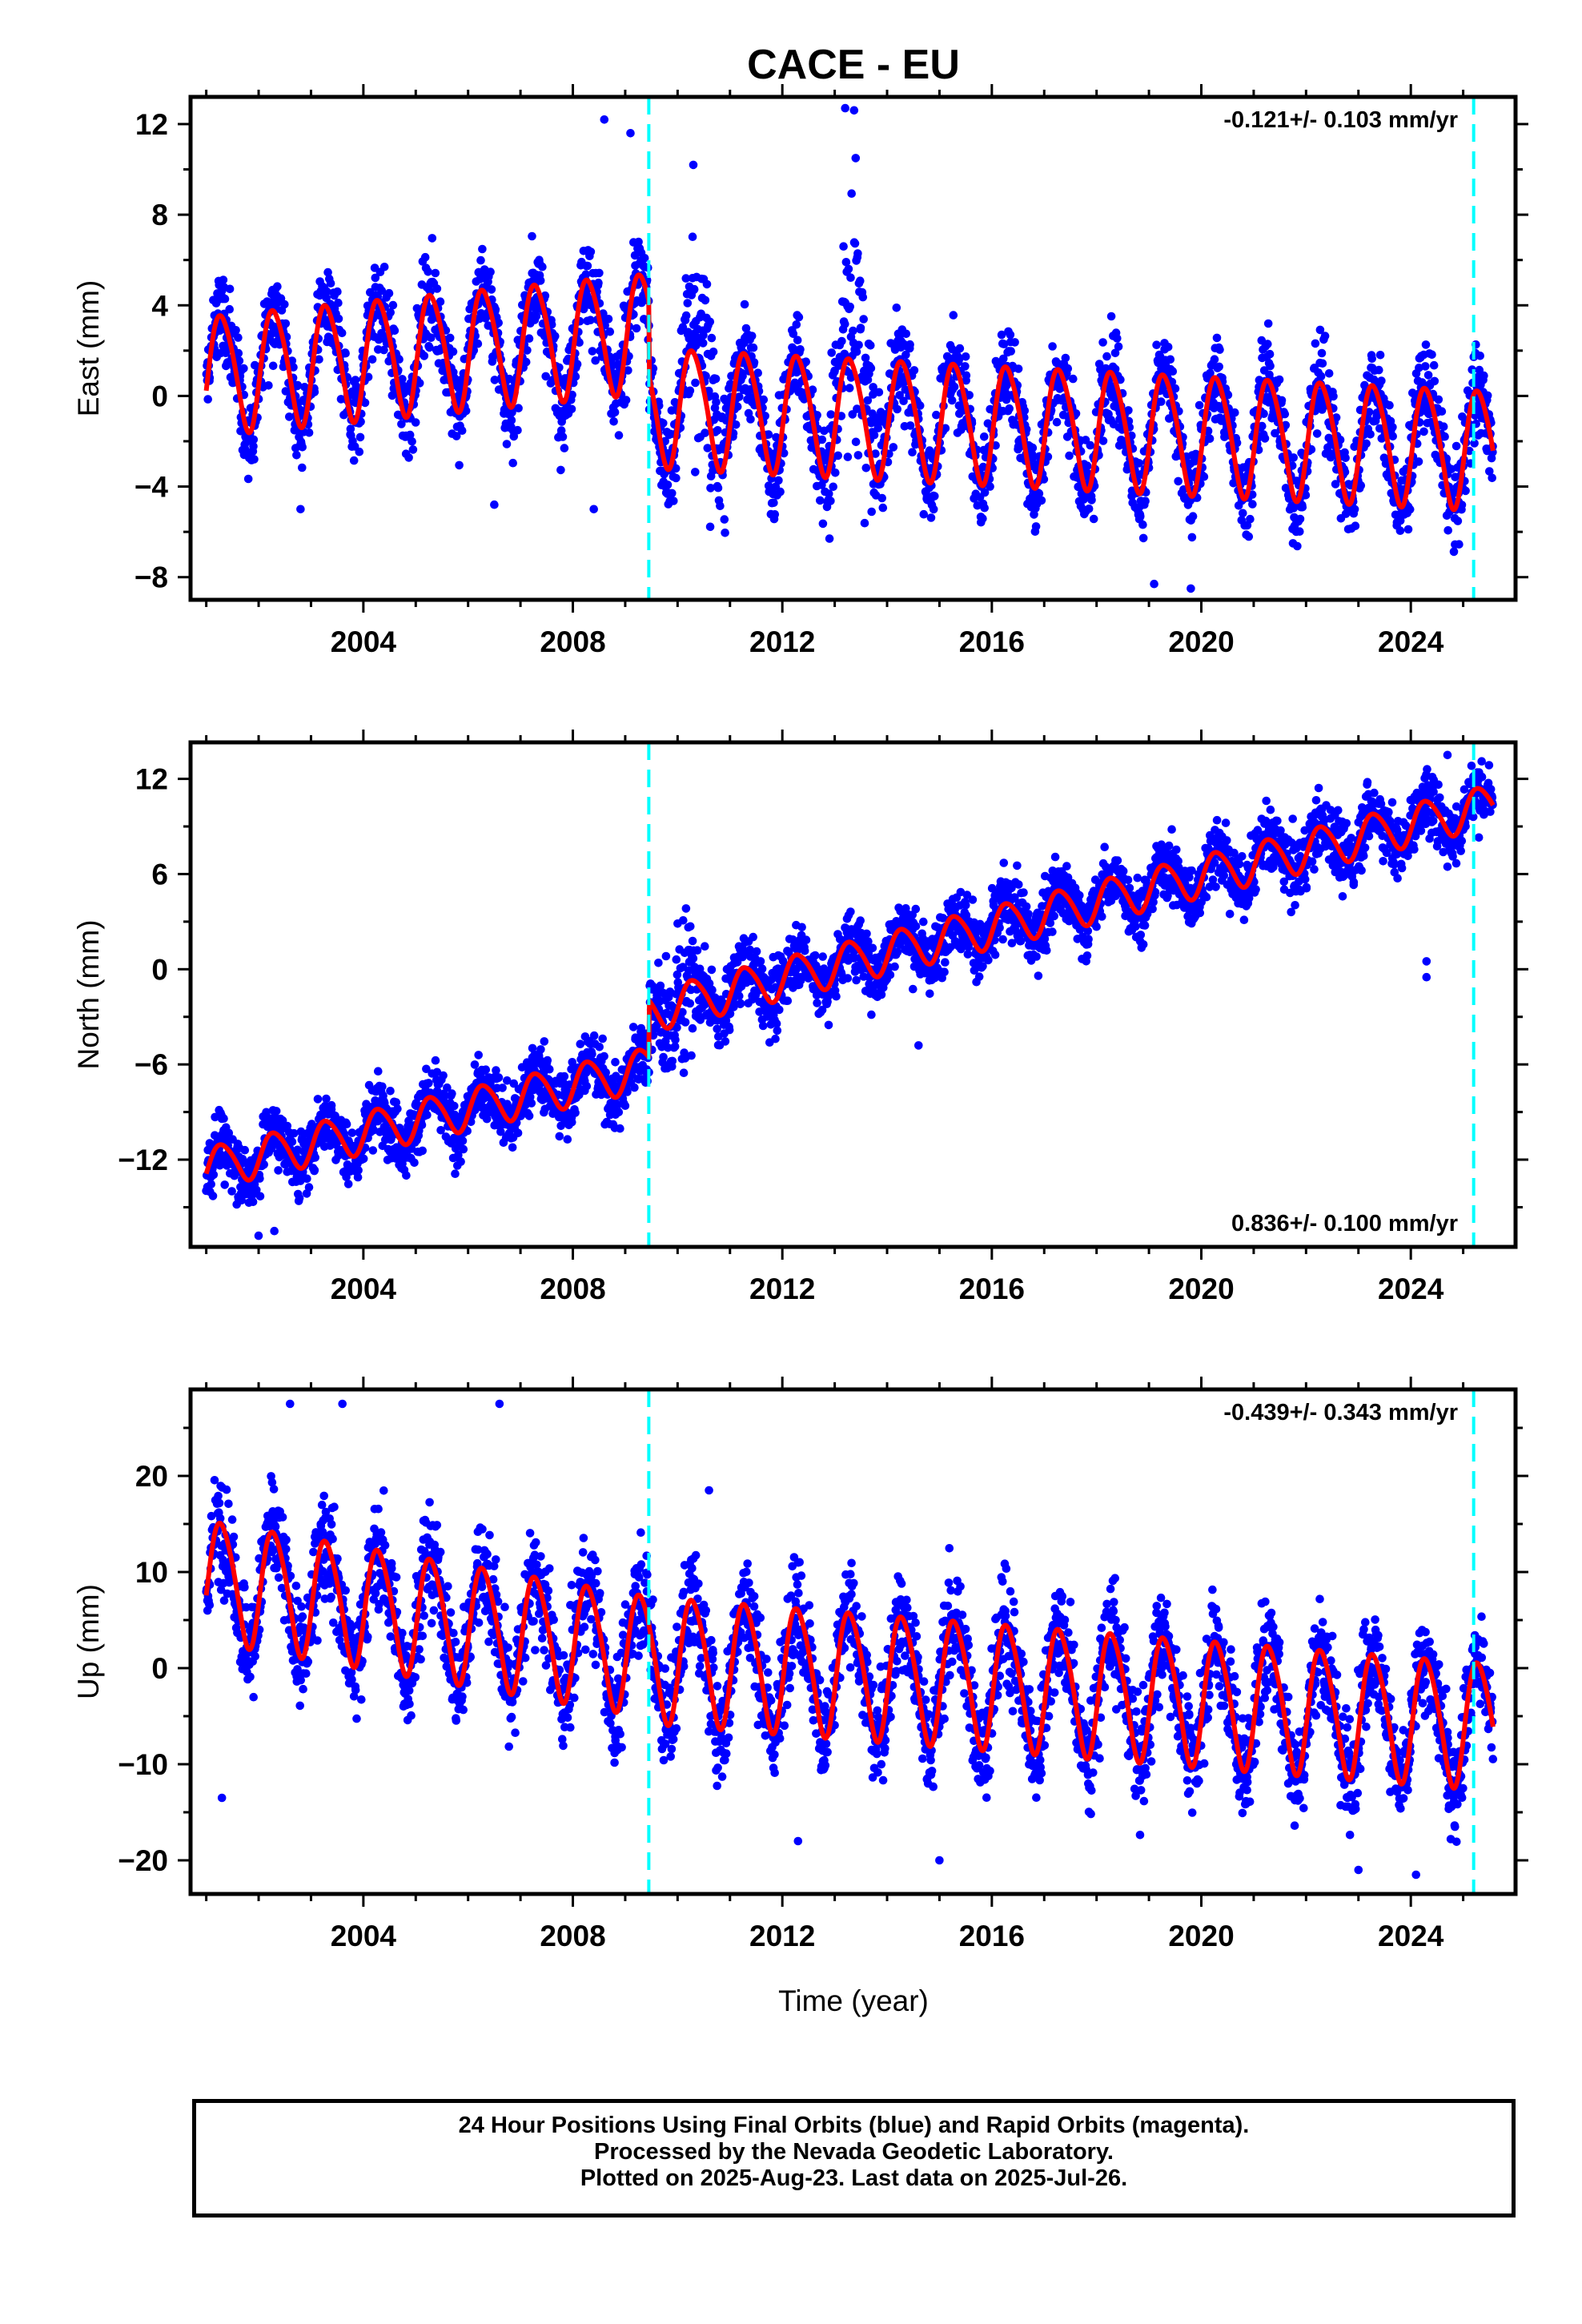  I want to click on x-tick-label: 2020, so click(1201, 641).